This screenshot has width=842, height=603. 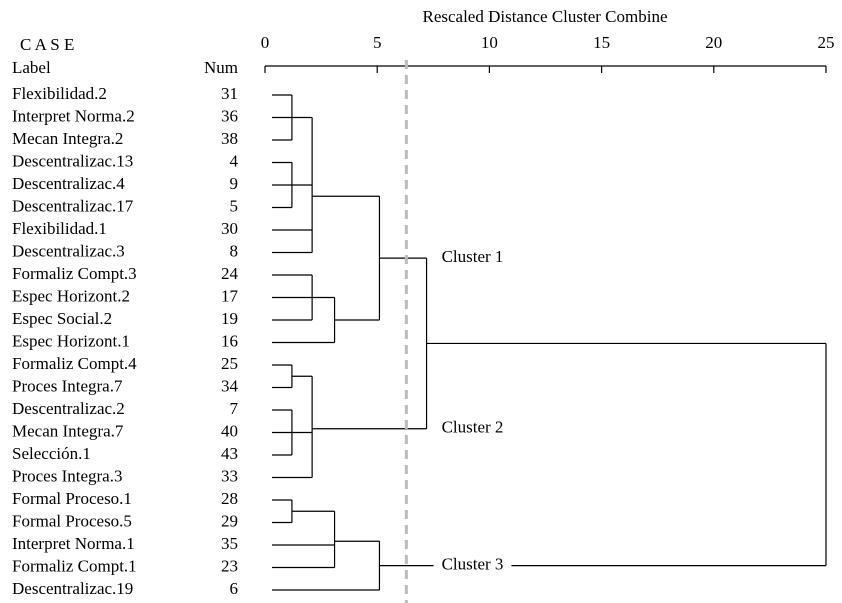 I want to click on case-label: Proces Integra.7, so click(x=67, y=385).